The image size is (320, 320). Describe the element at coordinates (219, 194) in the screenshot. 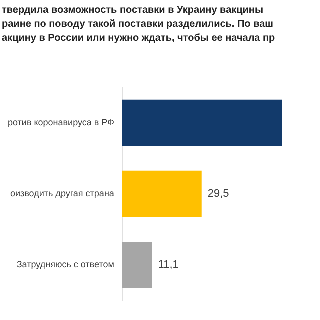

I see `data-label: 29,5` at that location.